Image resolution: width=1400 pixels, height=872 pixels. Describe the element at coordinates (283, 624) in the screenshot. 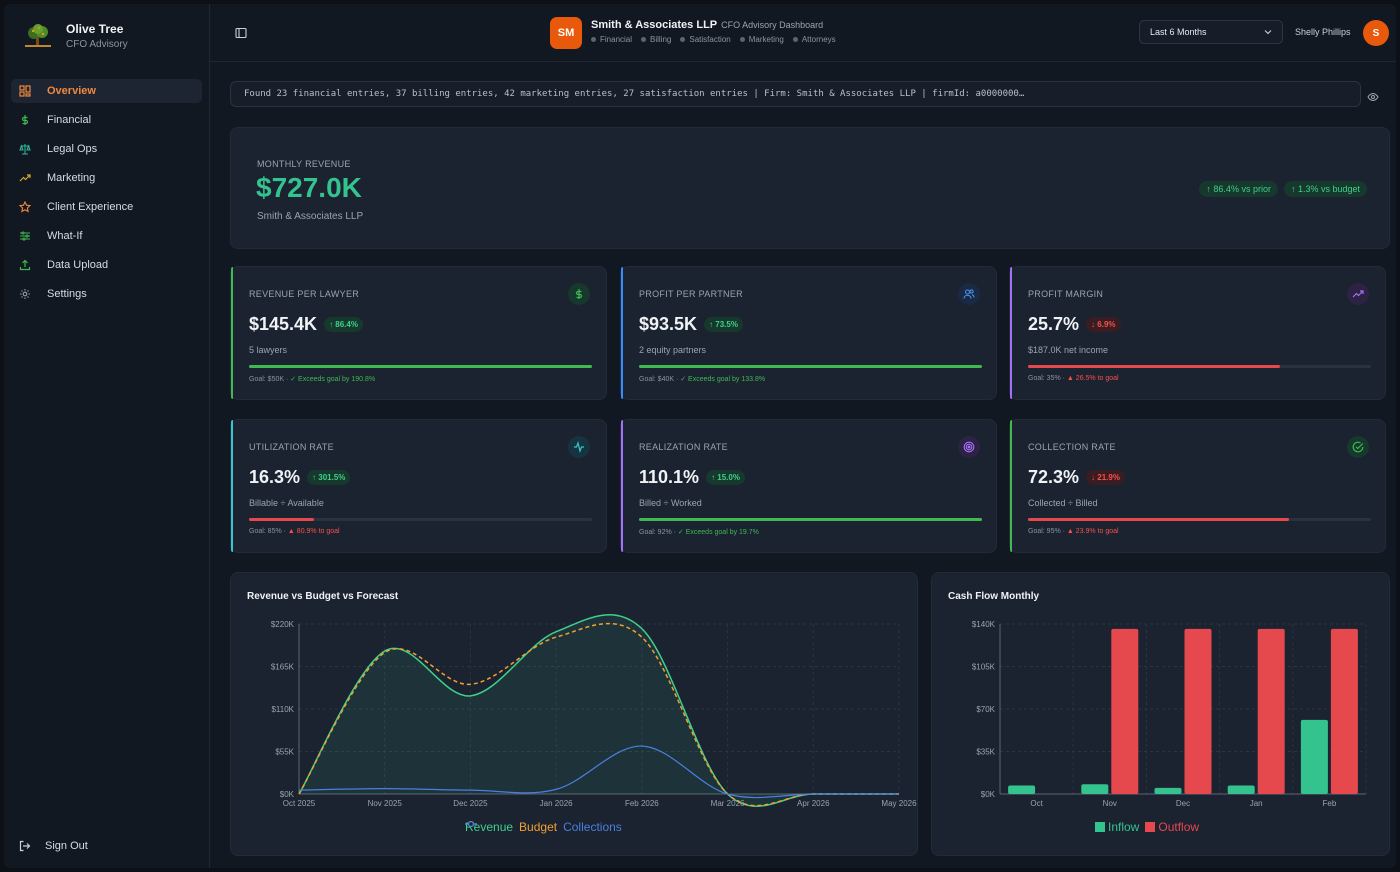

I see `y-tick-label: $220K` at that location.